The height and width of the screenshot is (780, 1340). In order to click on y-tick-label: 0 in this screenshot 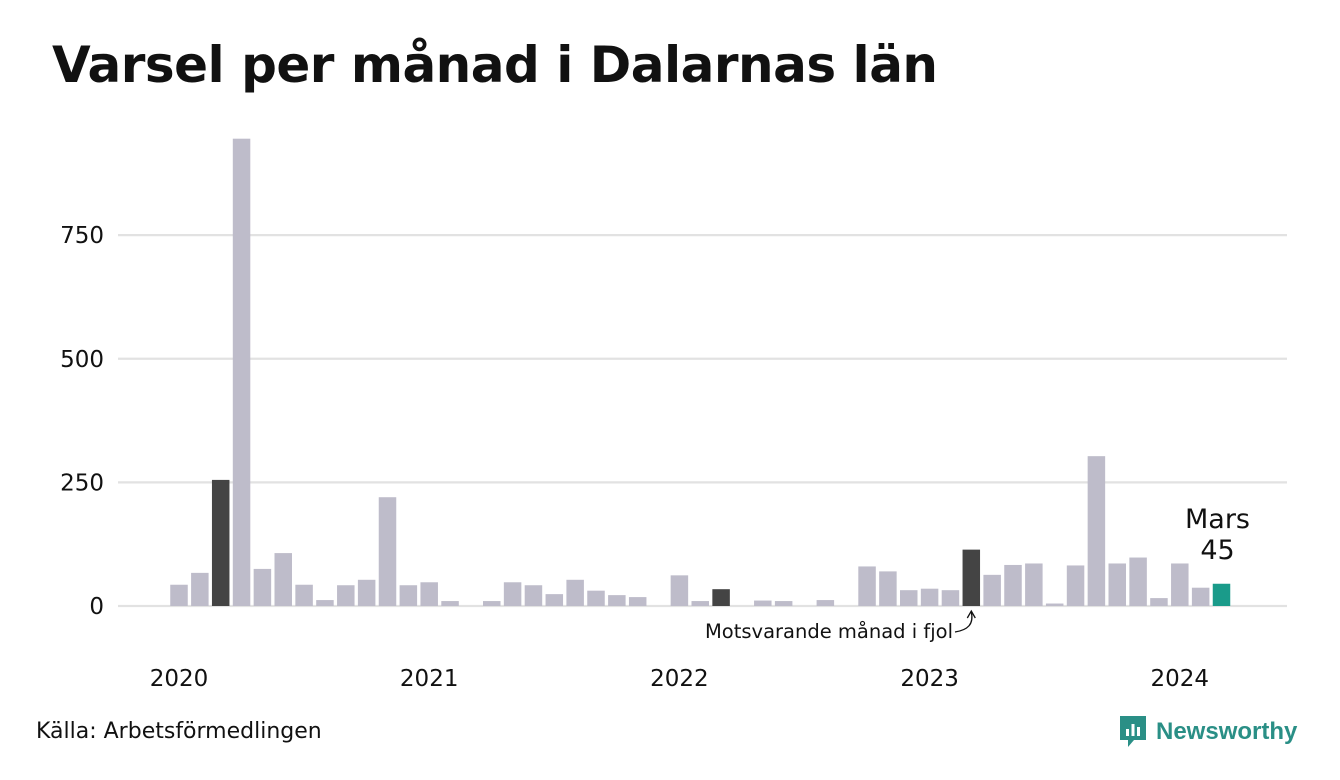, I will do `click(96, 607)`.